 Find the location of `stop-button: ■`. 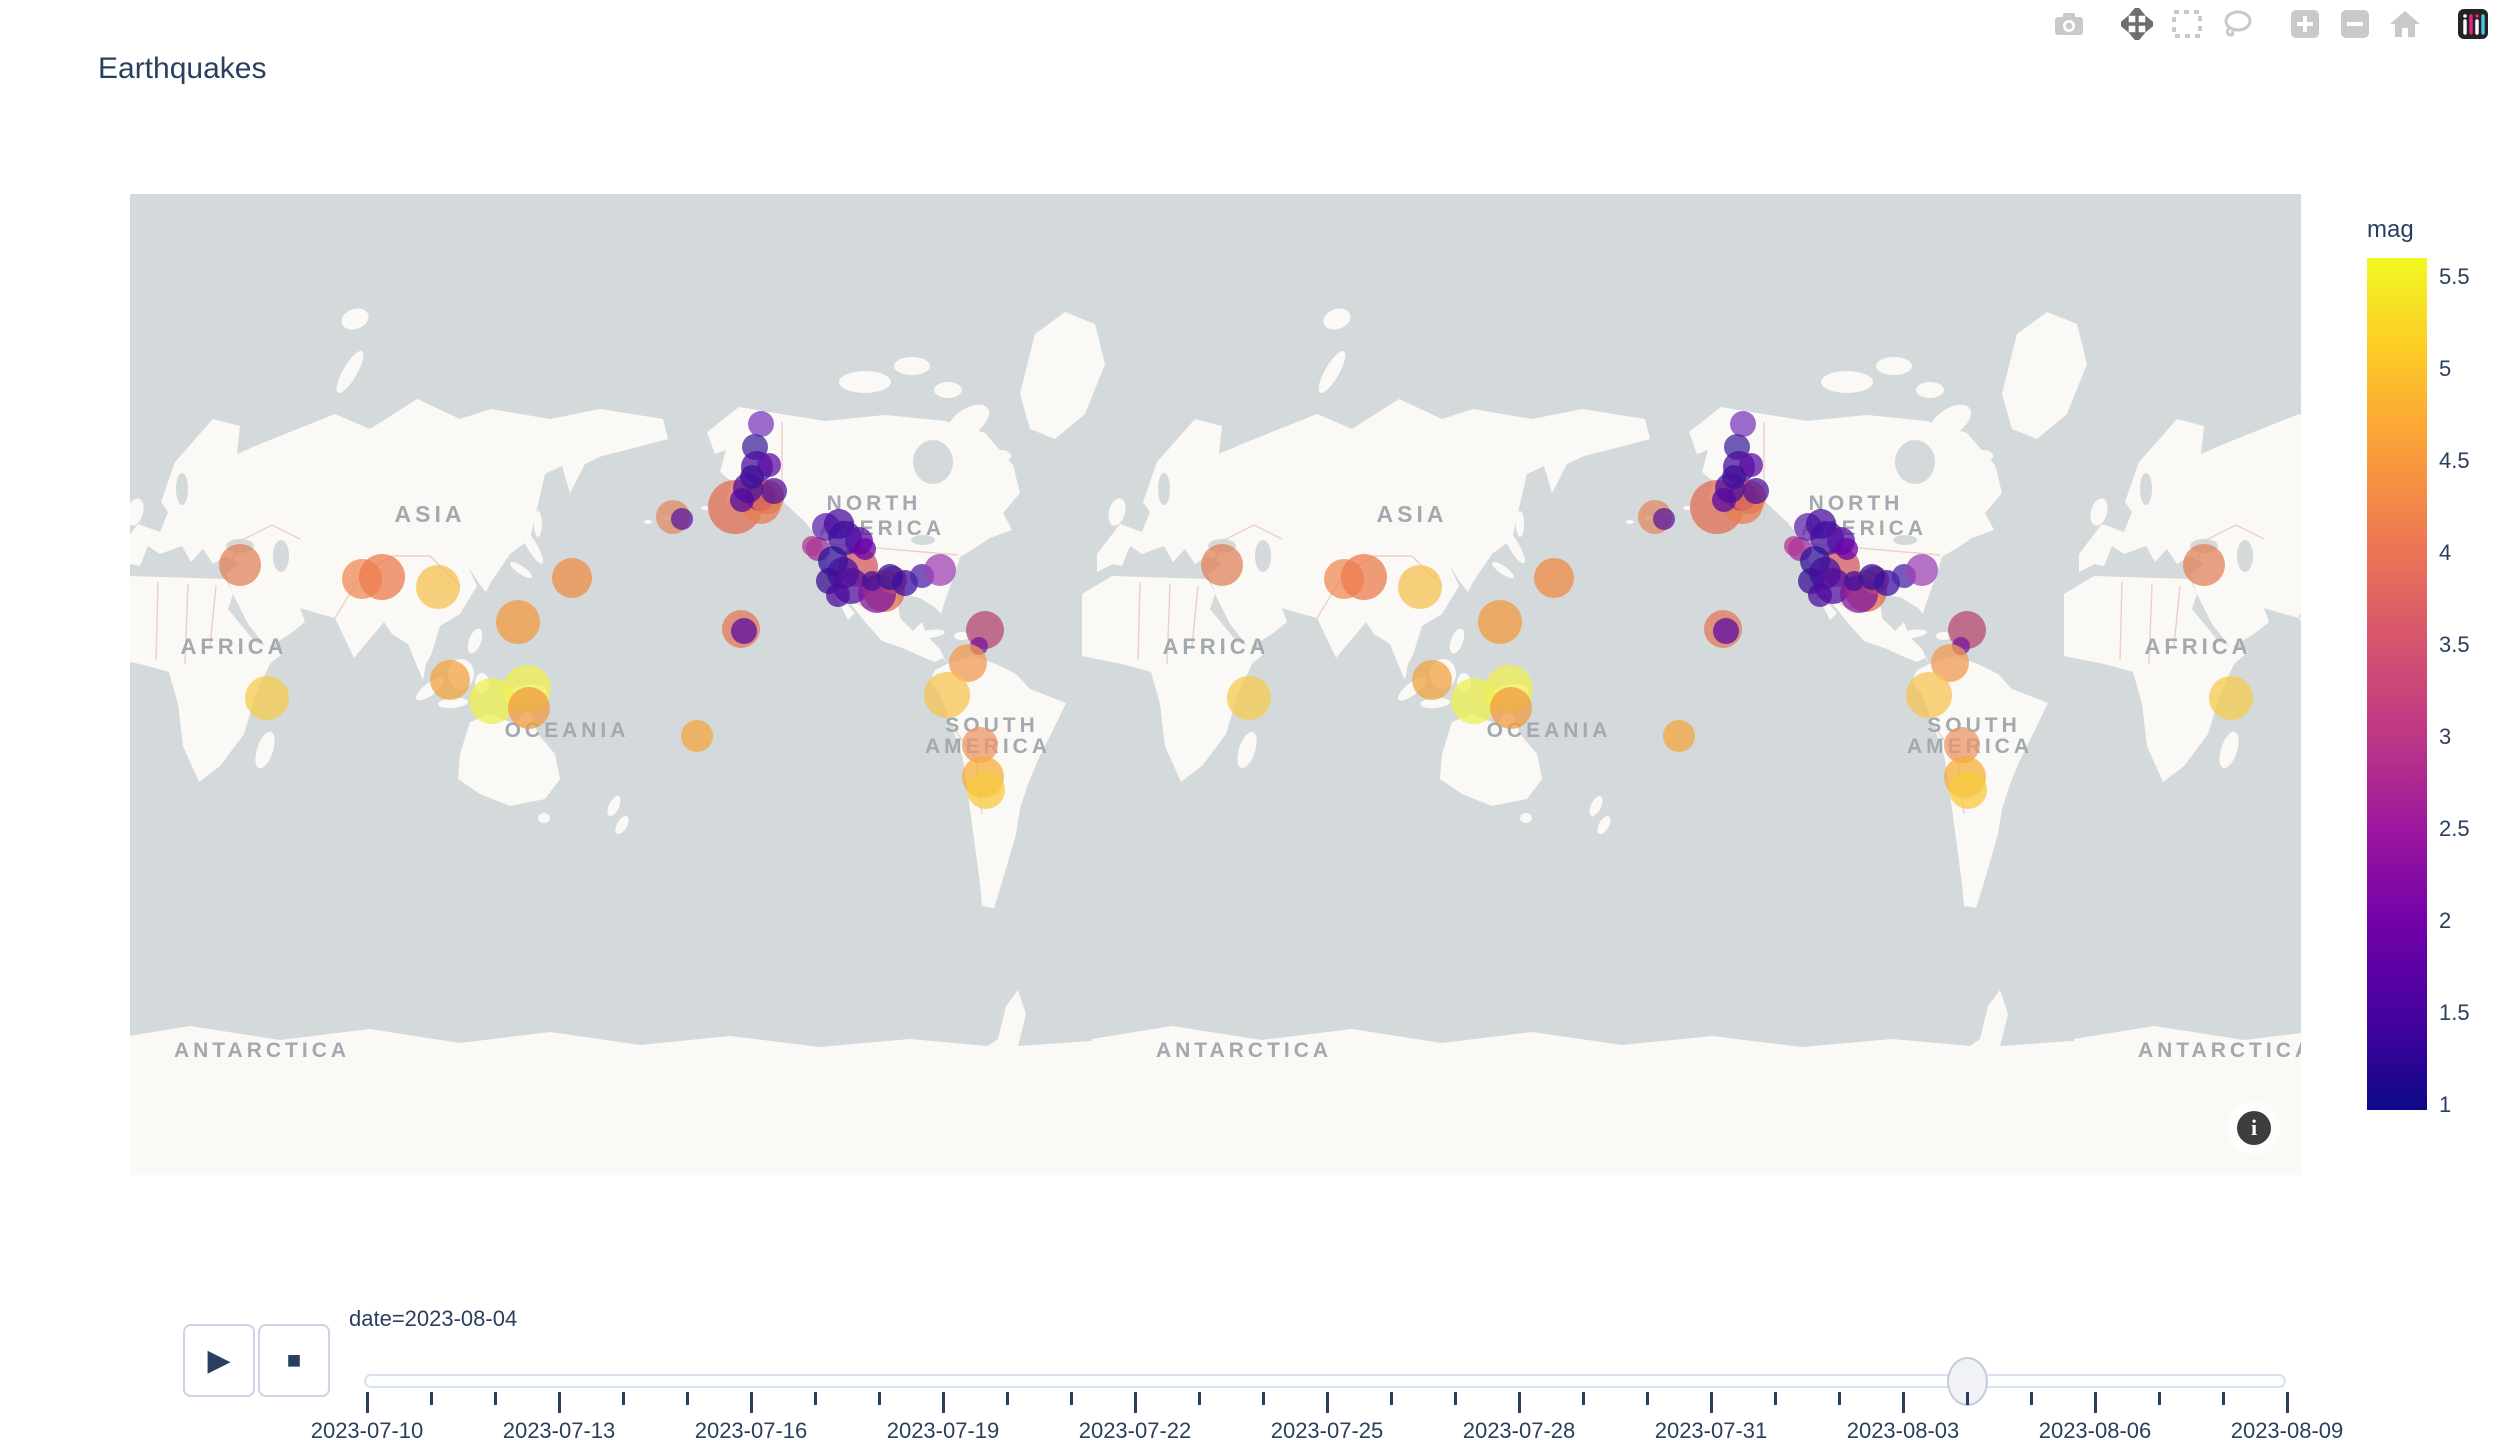

stop-button: ■ is located at coordinates (294, 1360).